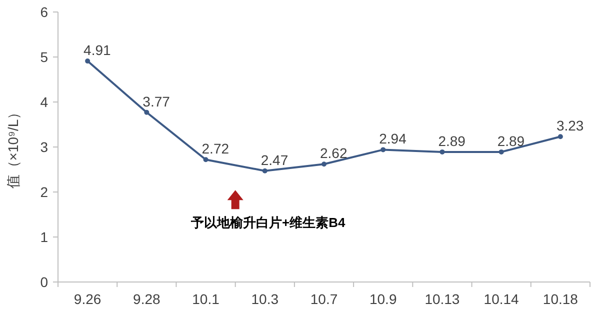 Image resolution: width=600 pixels, height=320 pixels. What do you see at coordinates (206, 299) in the screenshot?
I see `x-tick-label: 10.1` at bounding box center [206, 299].